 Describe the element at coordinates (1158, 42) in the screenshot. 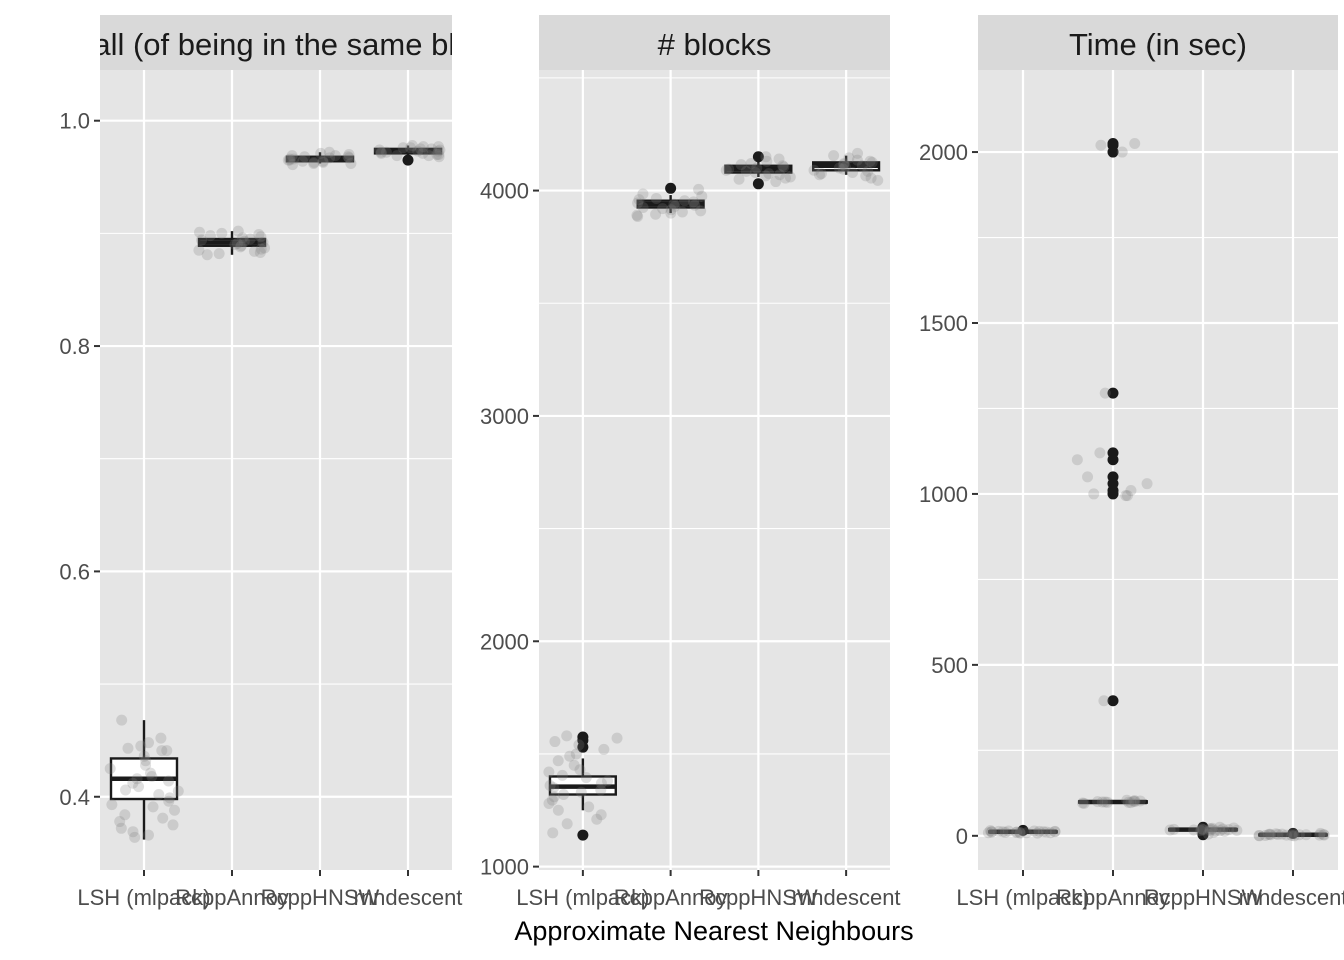

I see `strip-background` at that location.